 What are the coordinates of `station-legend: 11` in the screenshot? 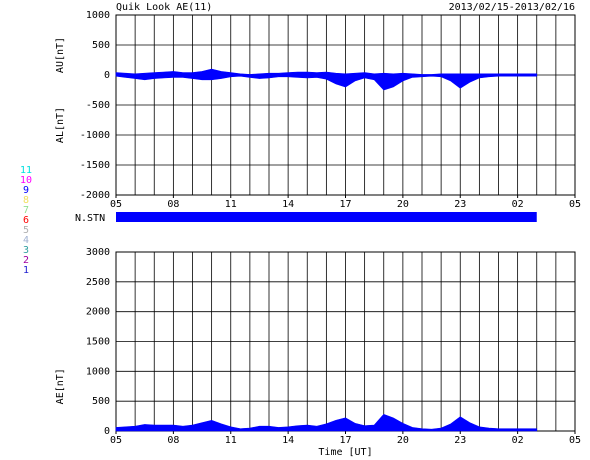 It's located at (26, 170).